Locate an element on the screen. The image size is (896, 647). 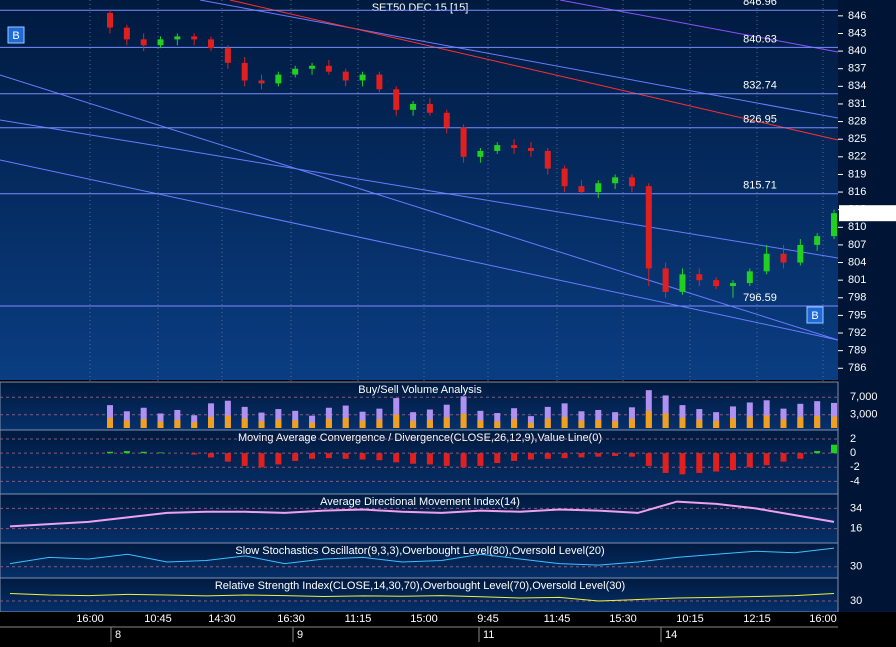
volume-title: Buy/Sell Volume Analysis is located at coordinates (420, 390).